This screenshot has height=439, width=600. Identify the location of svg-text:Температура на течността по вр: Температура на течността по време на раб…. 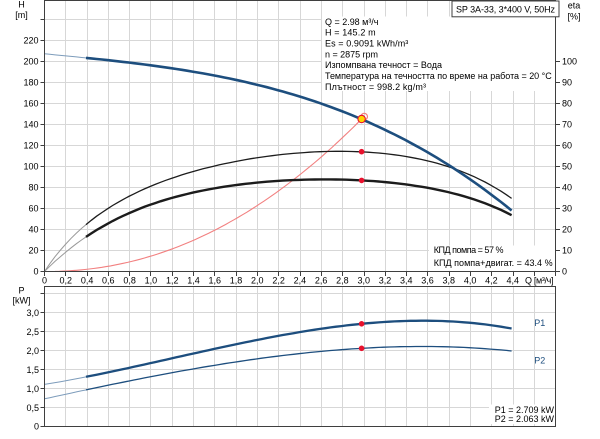
(438, 76).